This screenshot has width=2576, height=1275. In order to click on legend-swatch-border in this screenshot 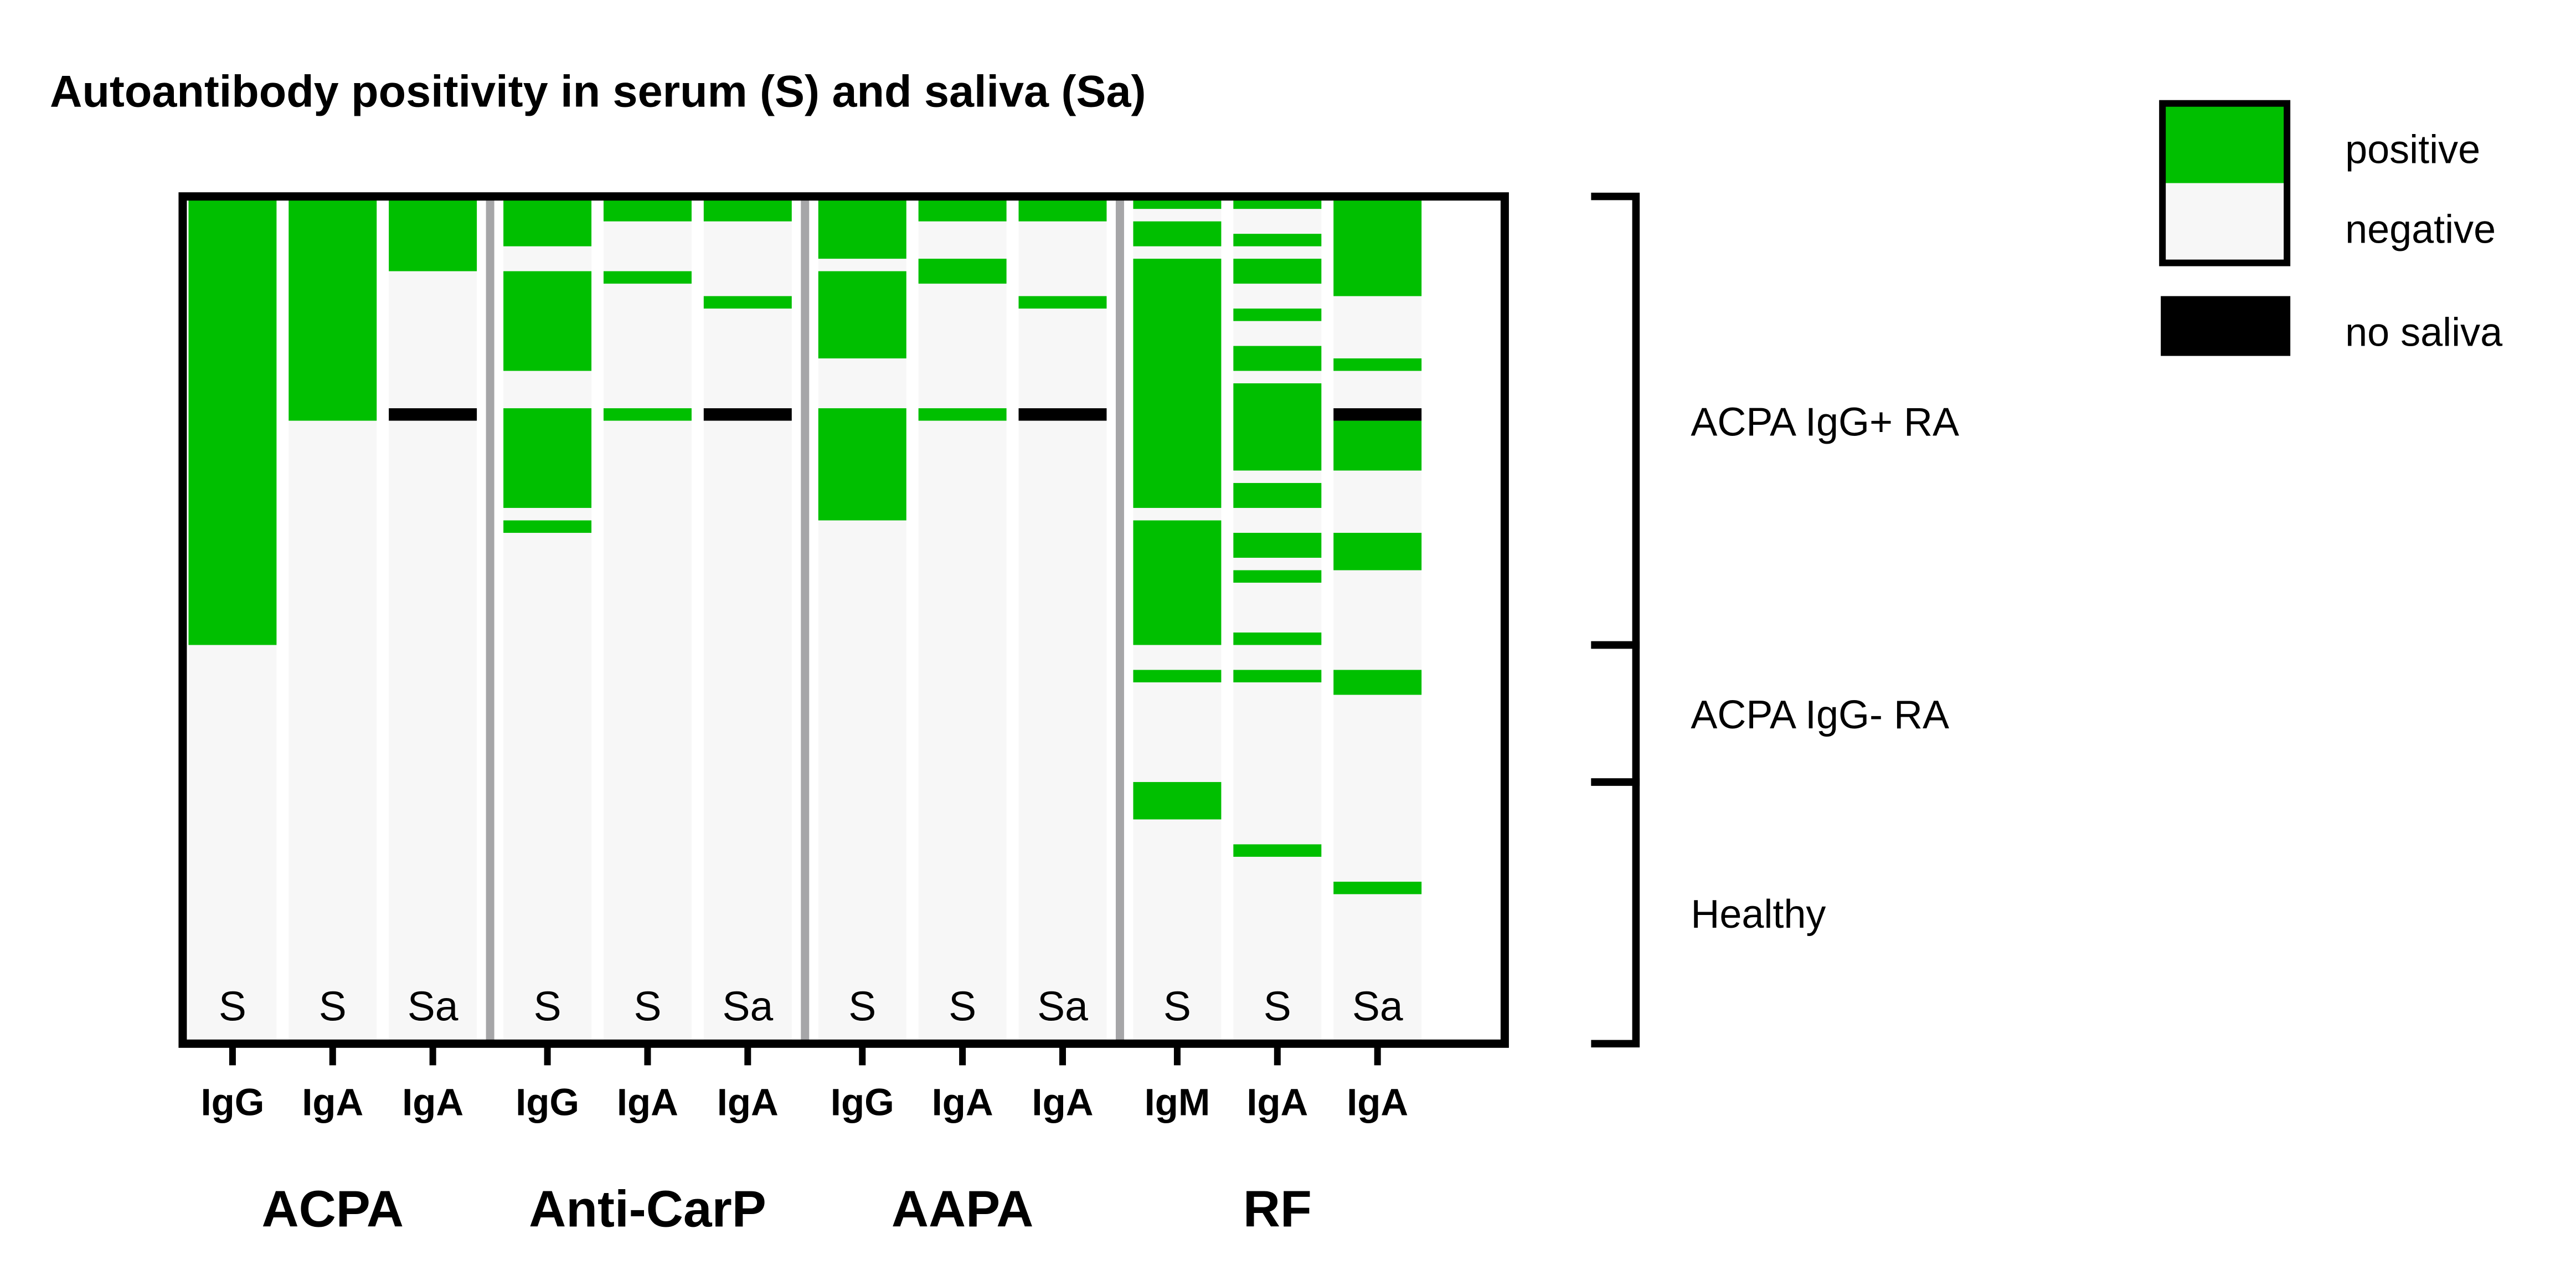, I will do `click(2225, 183)`.